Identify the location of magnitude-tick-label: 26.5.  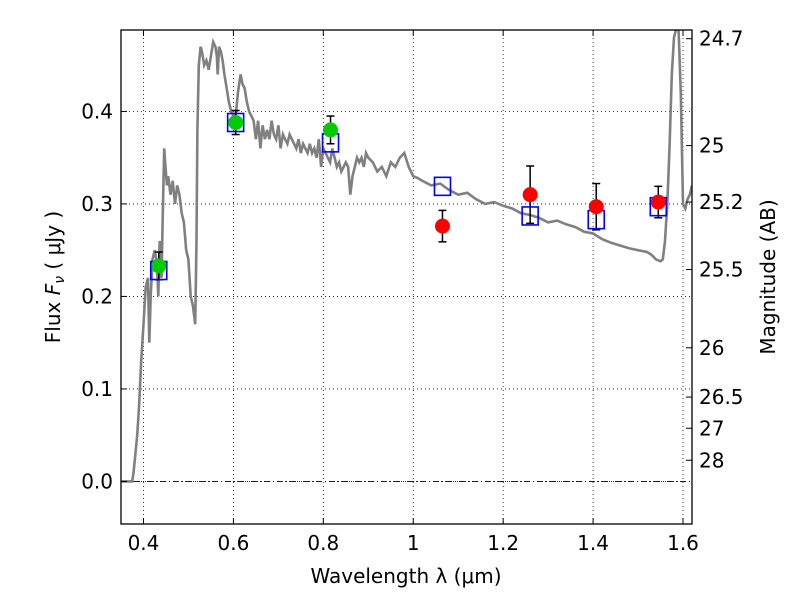
(721, 397).